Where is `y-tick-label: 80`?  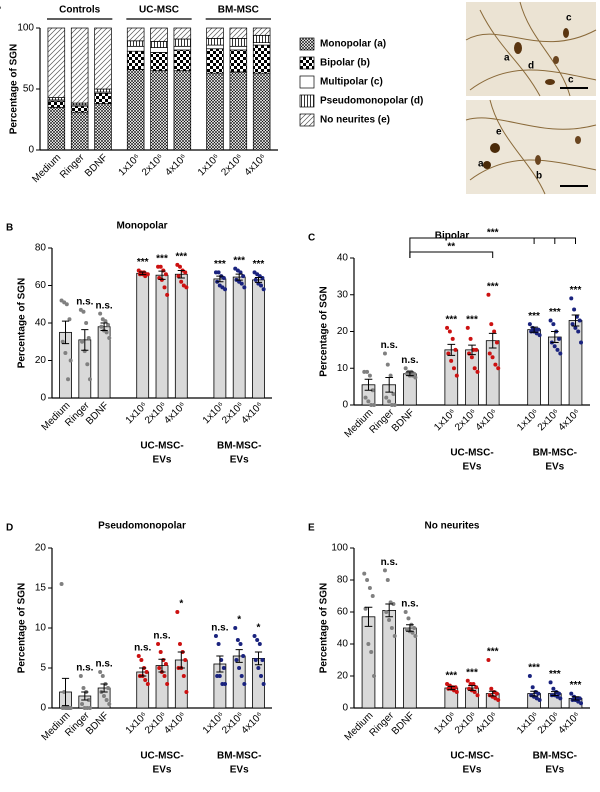
y-tick-label: 80 is located at coordinates (41, 248).